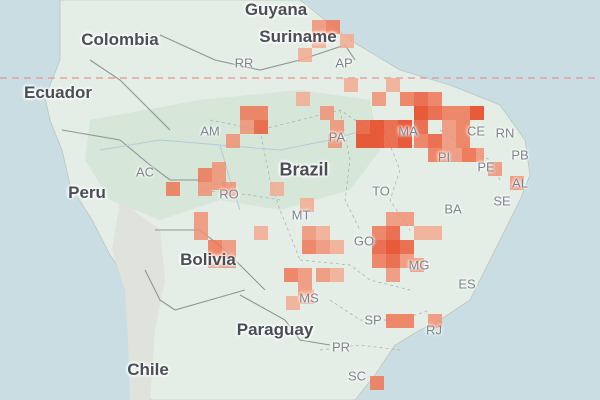  I want to click on country-label-ecuador: Ecuador, so click(58, 92).